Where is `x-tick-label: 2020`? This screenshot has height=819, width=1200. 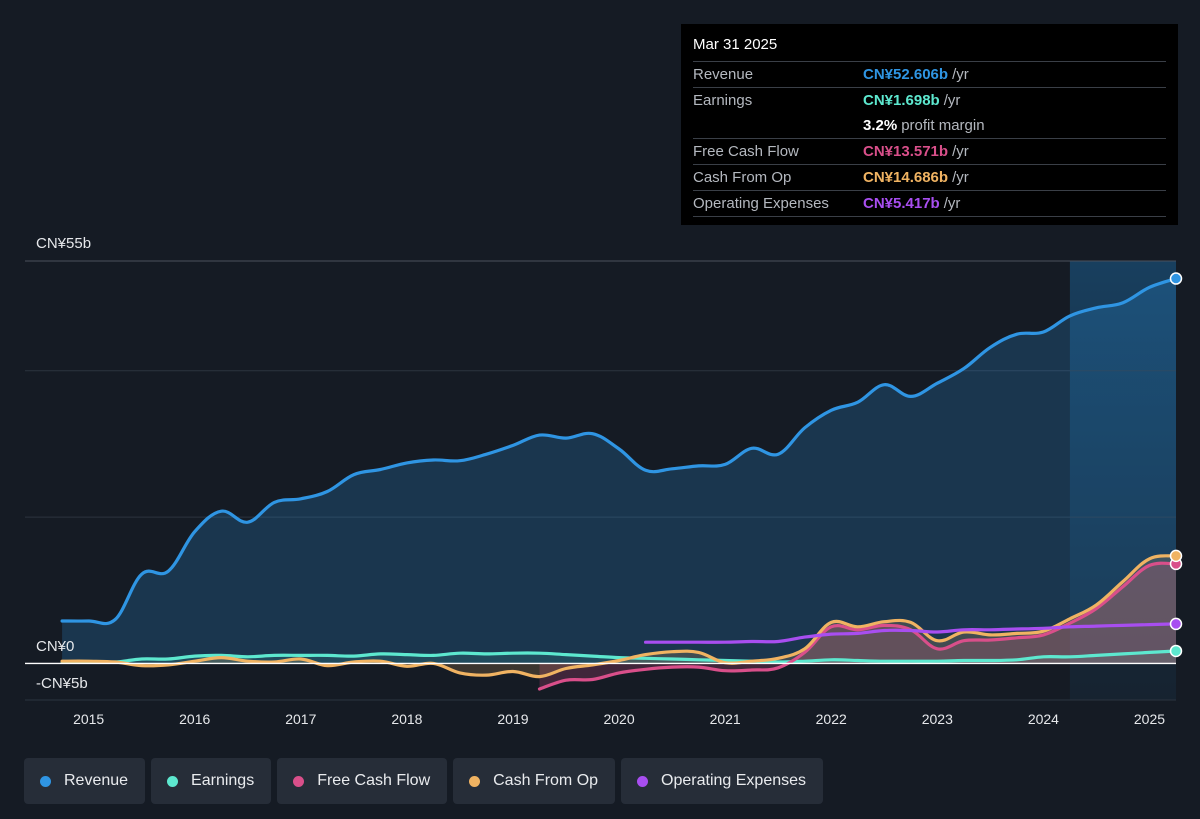
x-tick-label: 2020 is located at coordinates (618, 719).